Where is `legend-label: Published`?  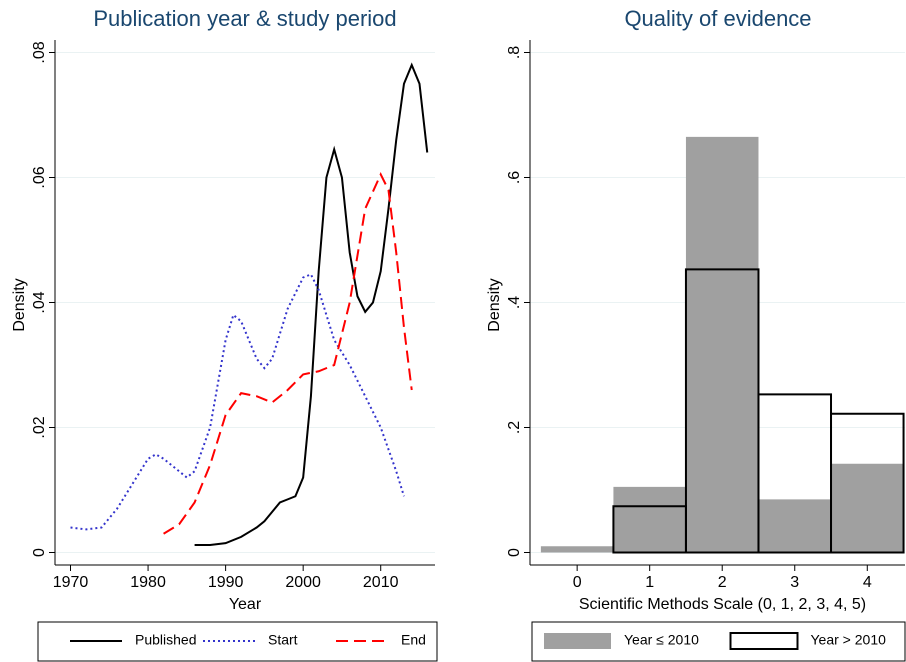
legend-label: Published is located at coordinates (166, 640).